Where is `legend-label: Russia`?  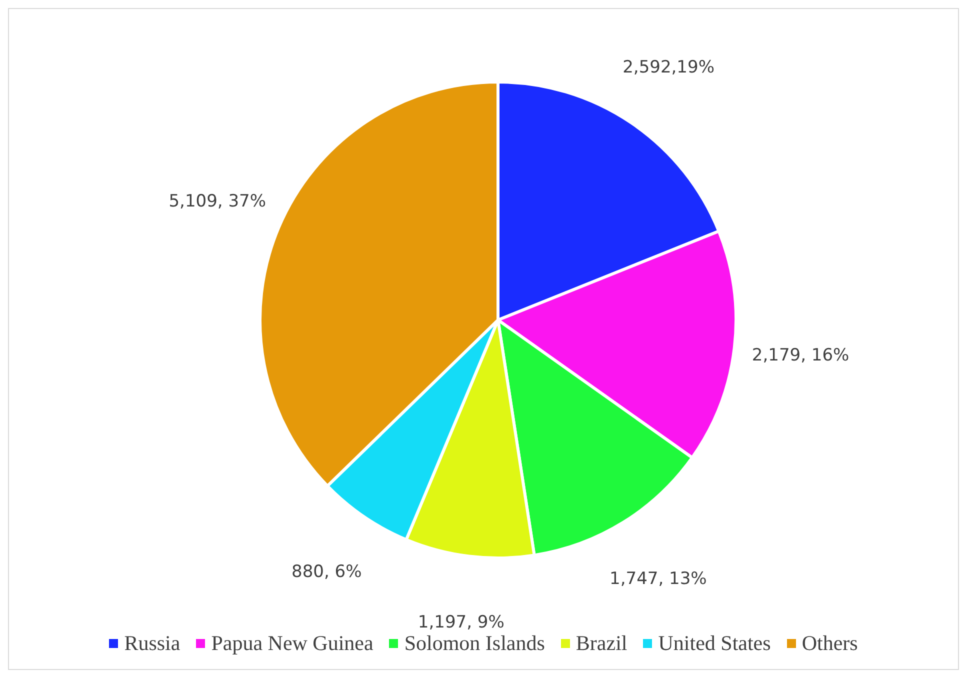
legend-label: Russia is located at coordinates (151, 643).